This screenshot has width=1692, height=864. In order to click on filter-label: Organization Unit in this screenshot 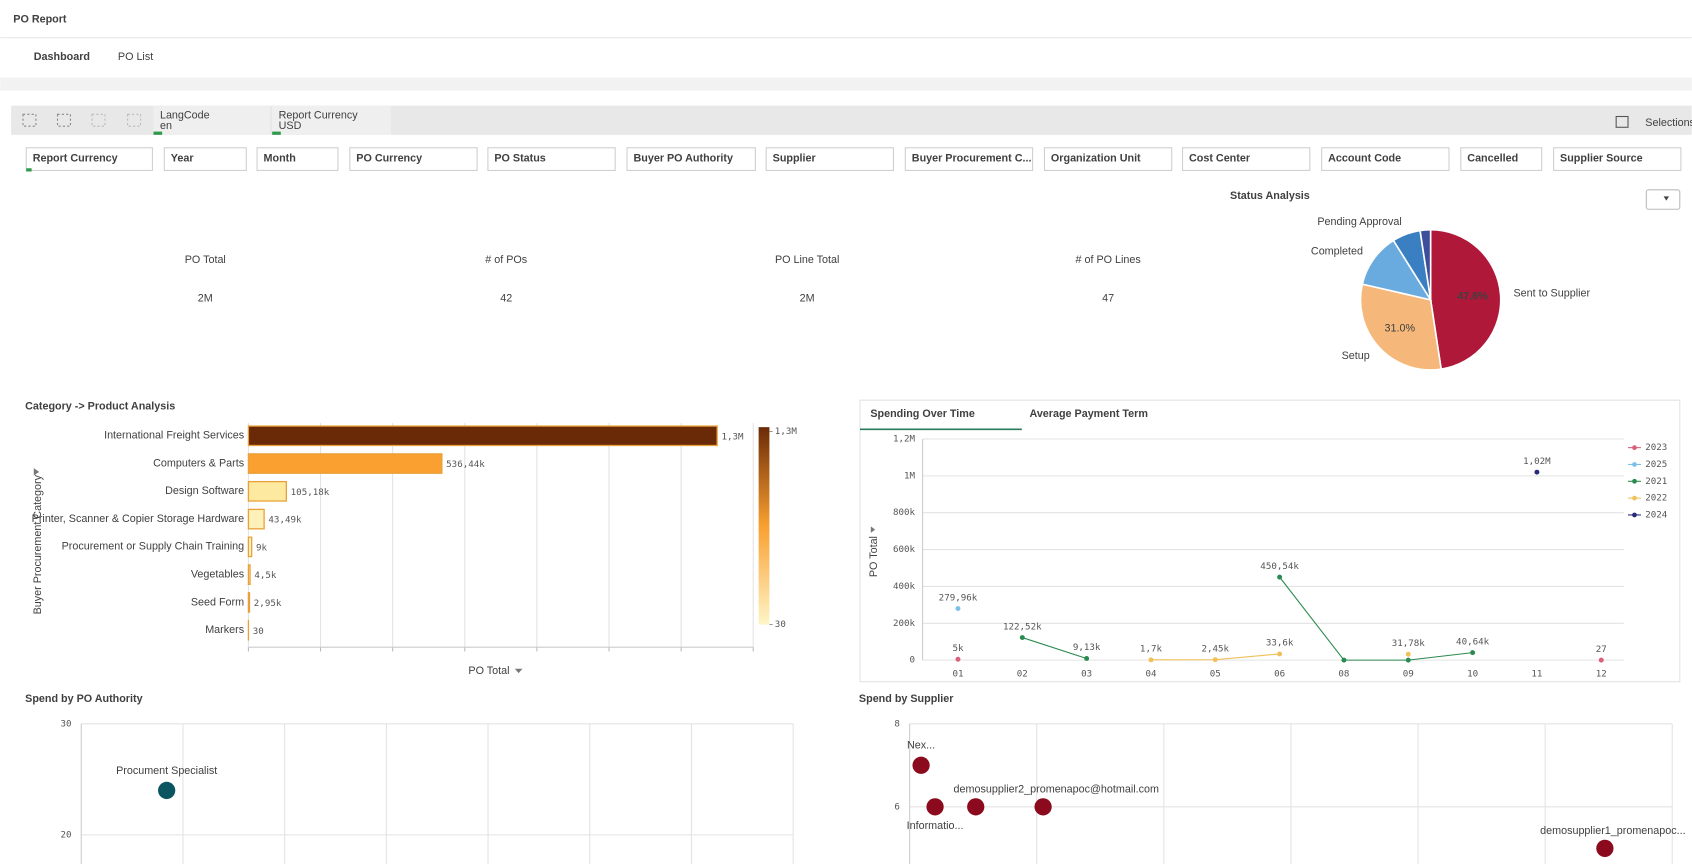, I will do `click(1096, 158)`.